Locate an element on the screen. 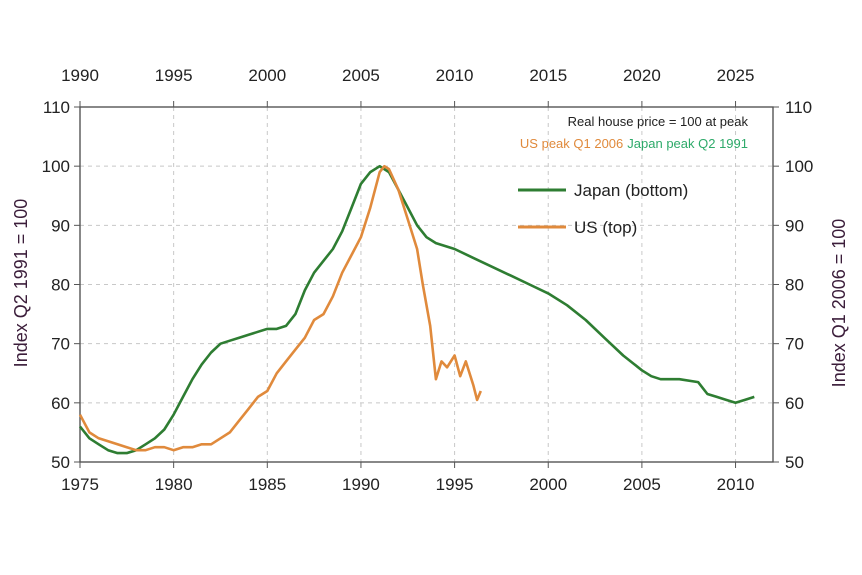 The height and width of the screenshot is (575, 862). y-axis-left-title: Index Q2 1991 = 100 is located at coordinates (21, 283).